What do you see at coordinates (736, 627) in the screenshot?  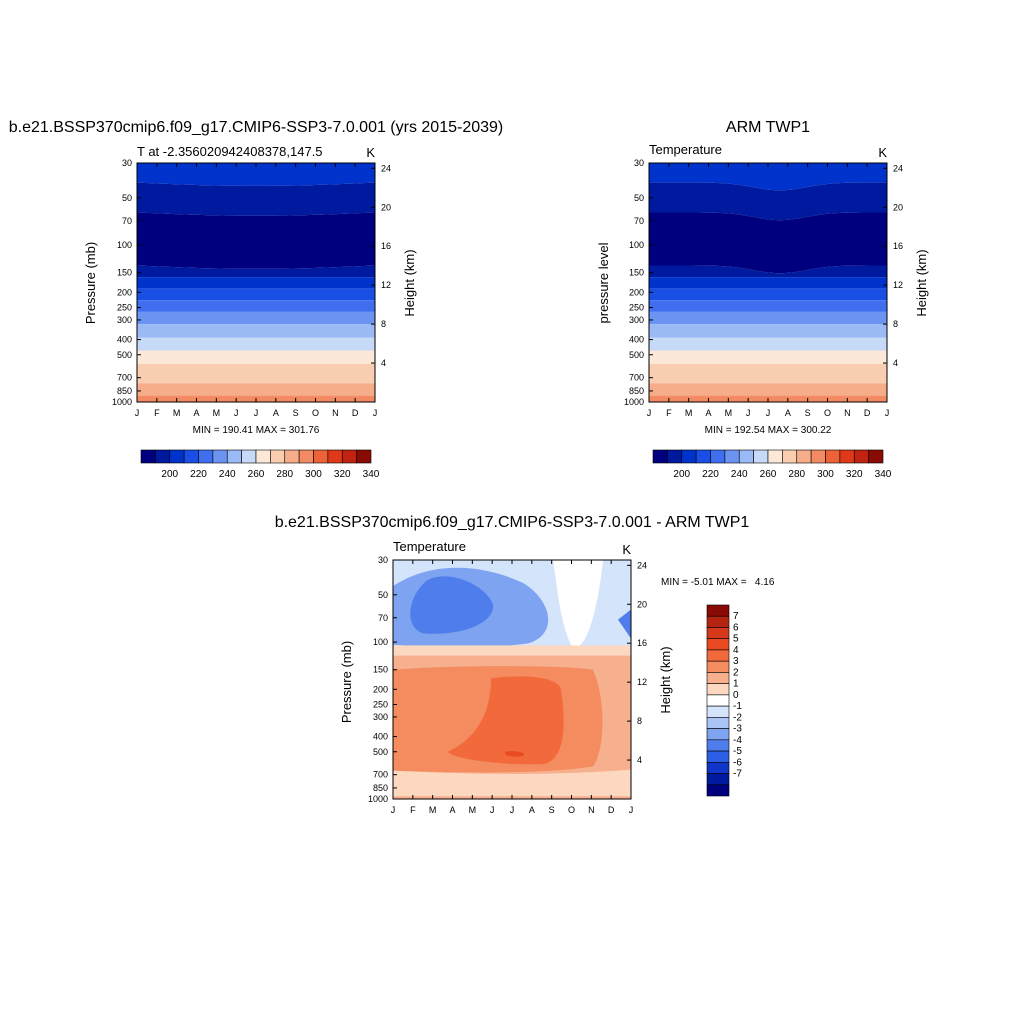 I see `colorbar-label: 6` at bounding box center [736, 627].